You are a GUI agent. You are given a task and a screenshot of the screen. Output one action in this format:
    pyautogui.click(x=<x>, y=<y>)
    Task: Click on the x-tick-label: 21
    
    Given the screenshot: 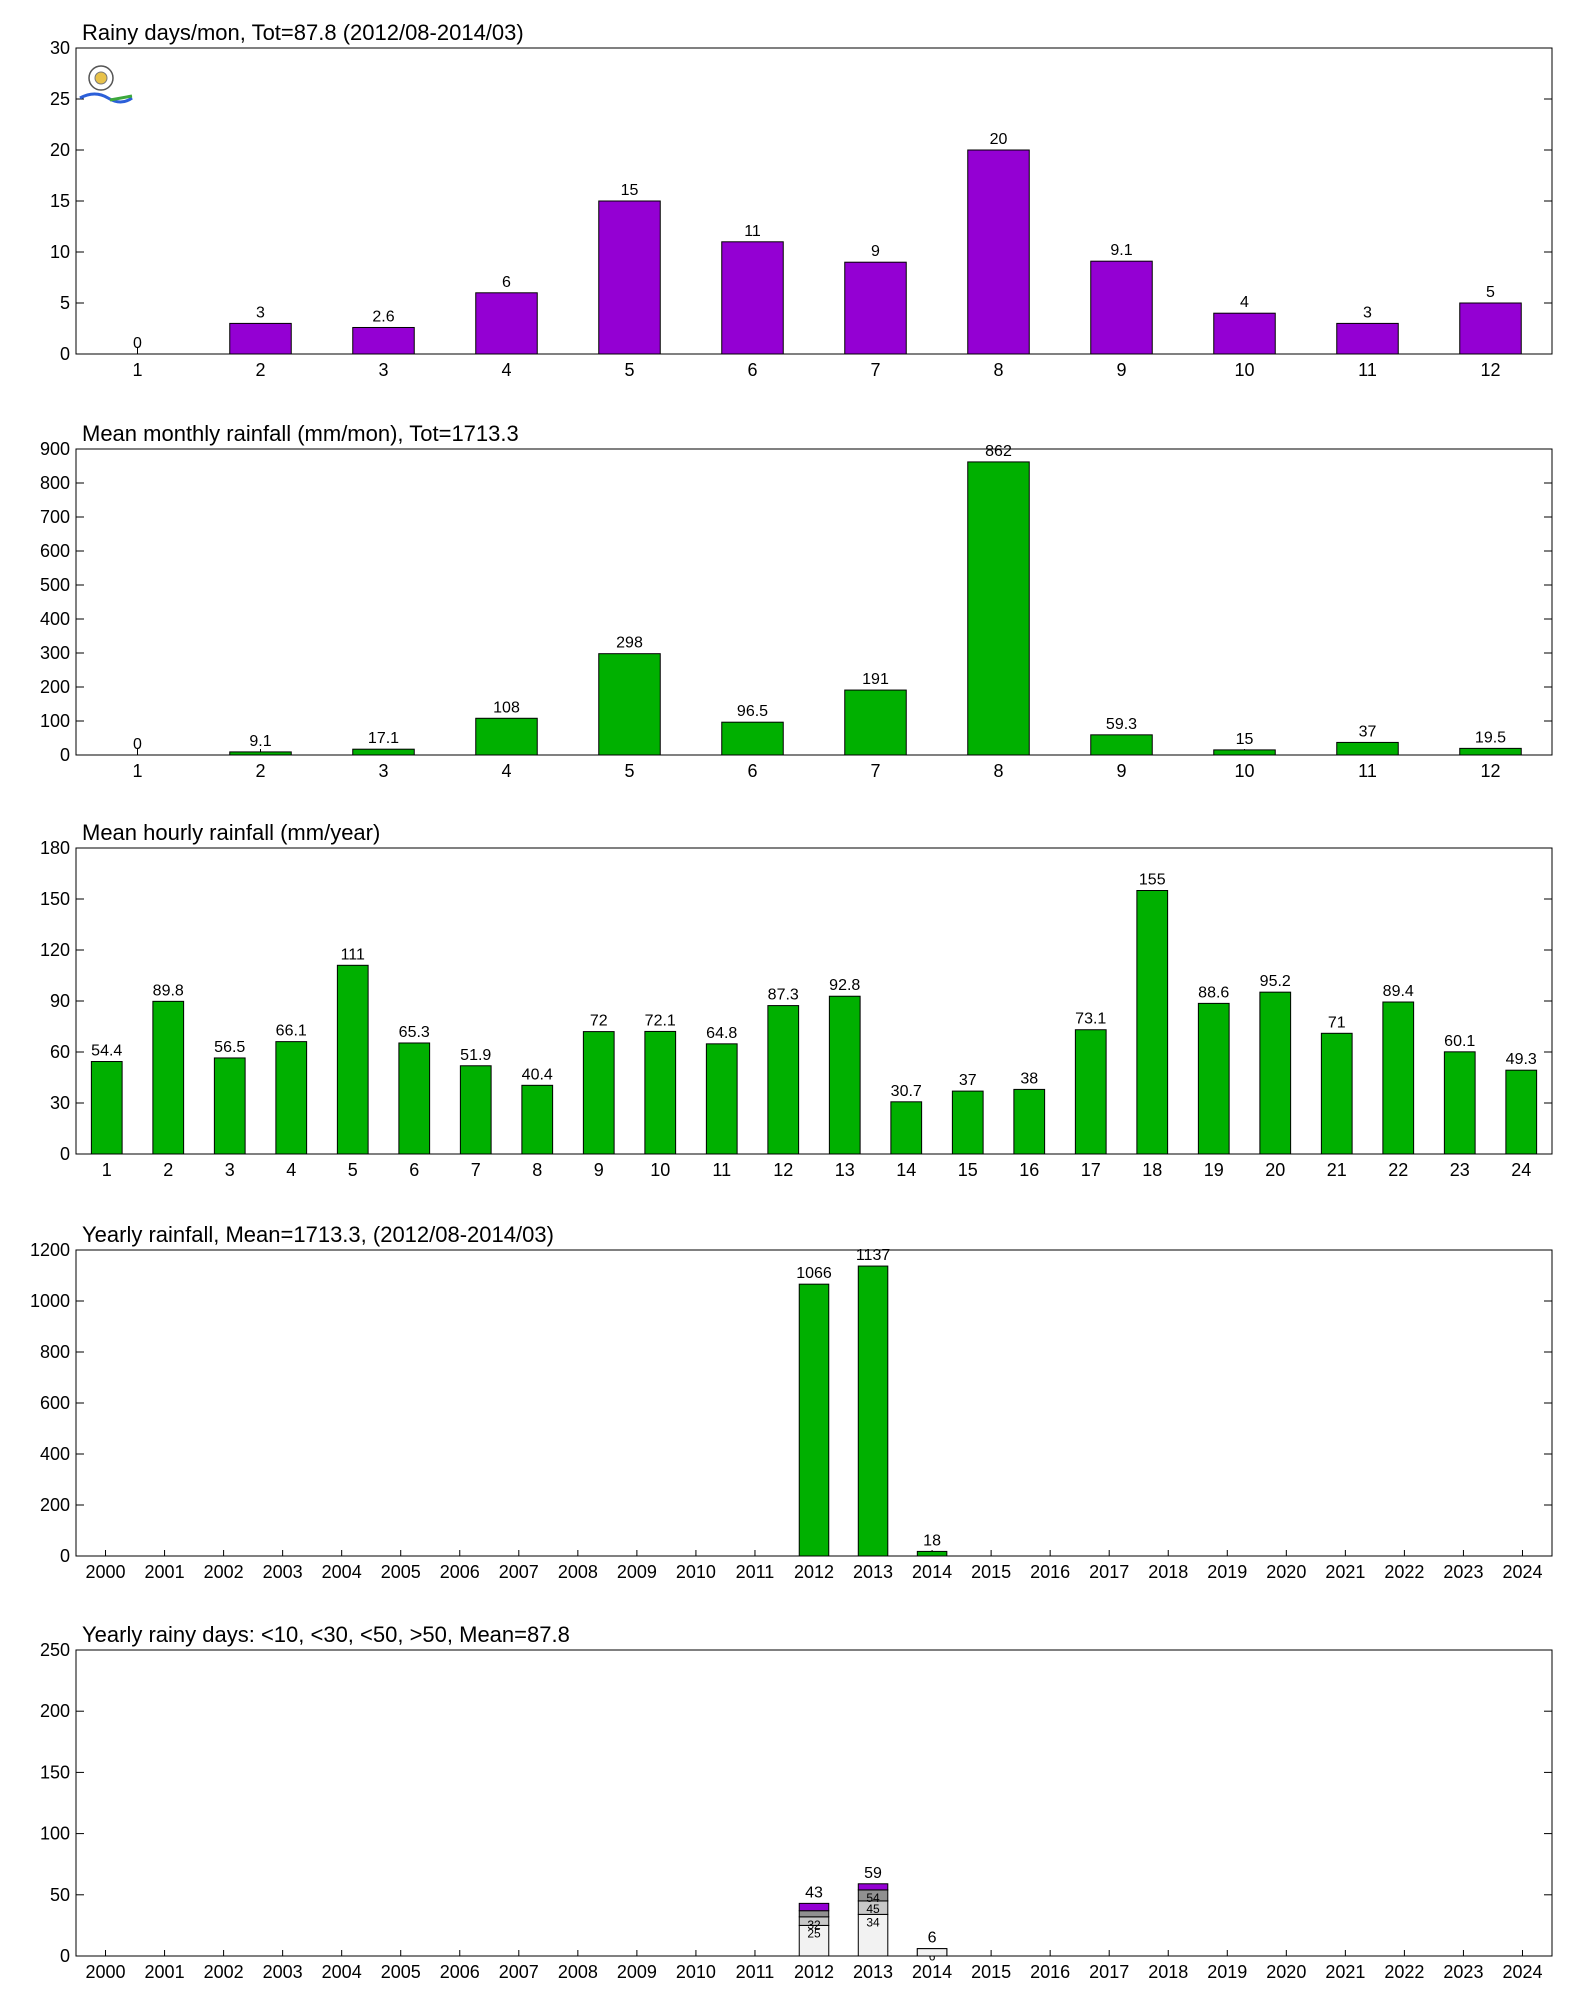 What is the action you would take?
    pyautogui.click(x=1337, y=1170)
    